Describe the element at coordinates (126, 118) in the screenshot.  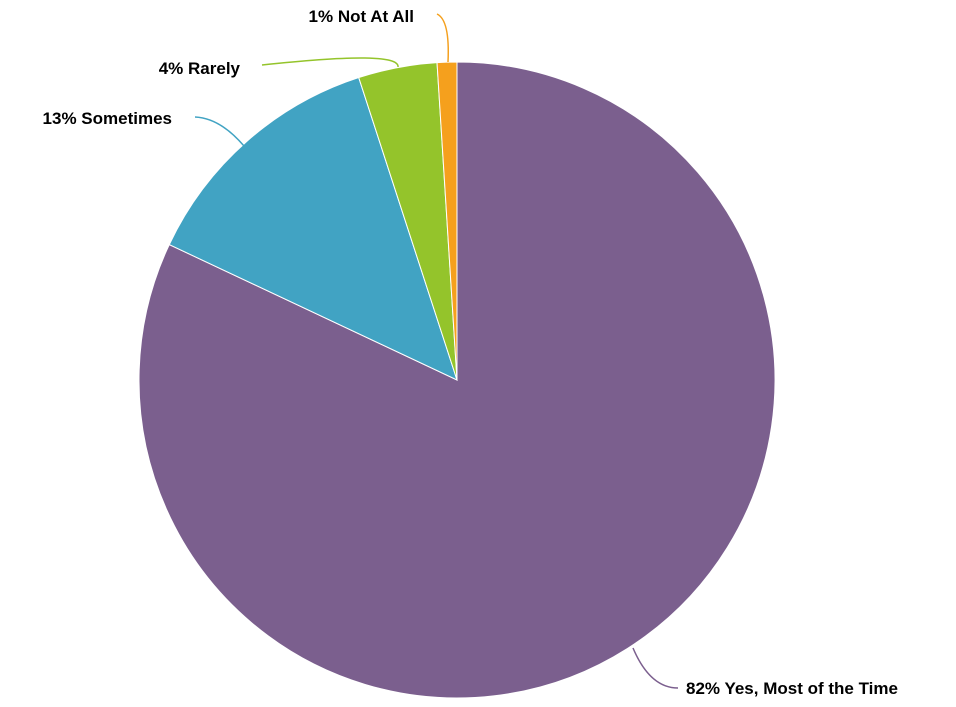
I see `category-label: Sometimes` at that location.